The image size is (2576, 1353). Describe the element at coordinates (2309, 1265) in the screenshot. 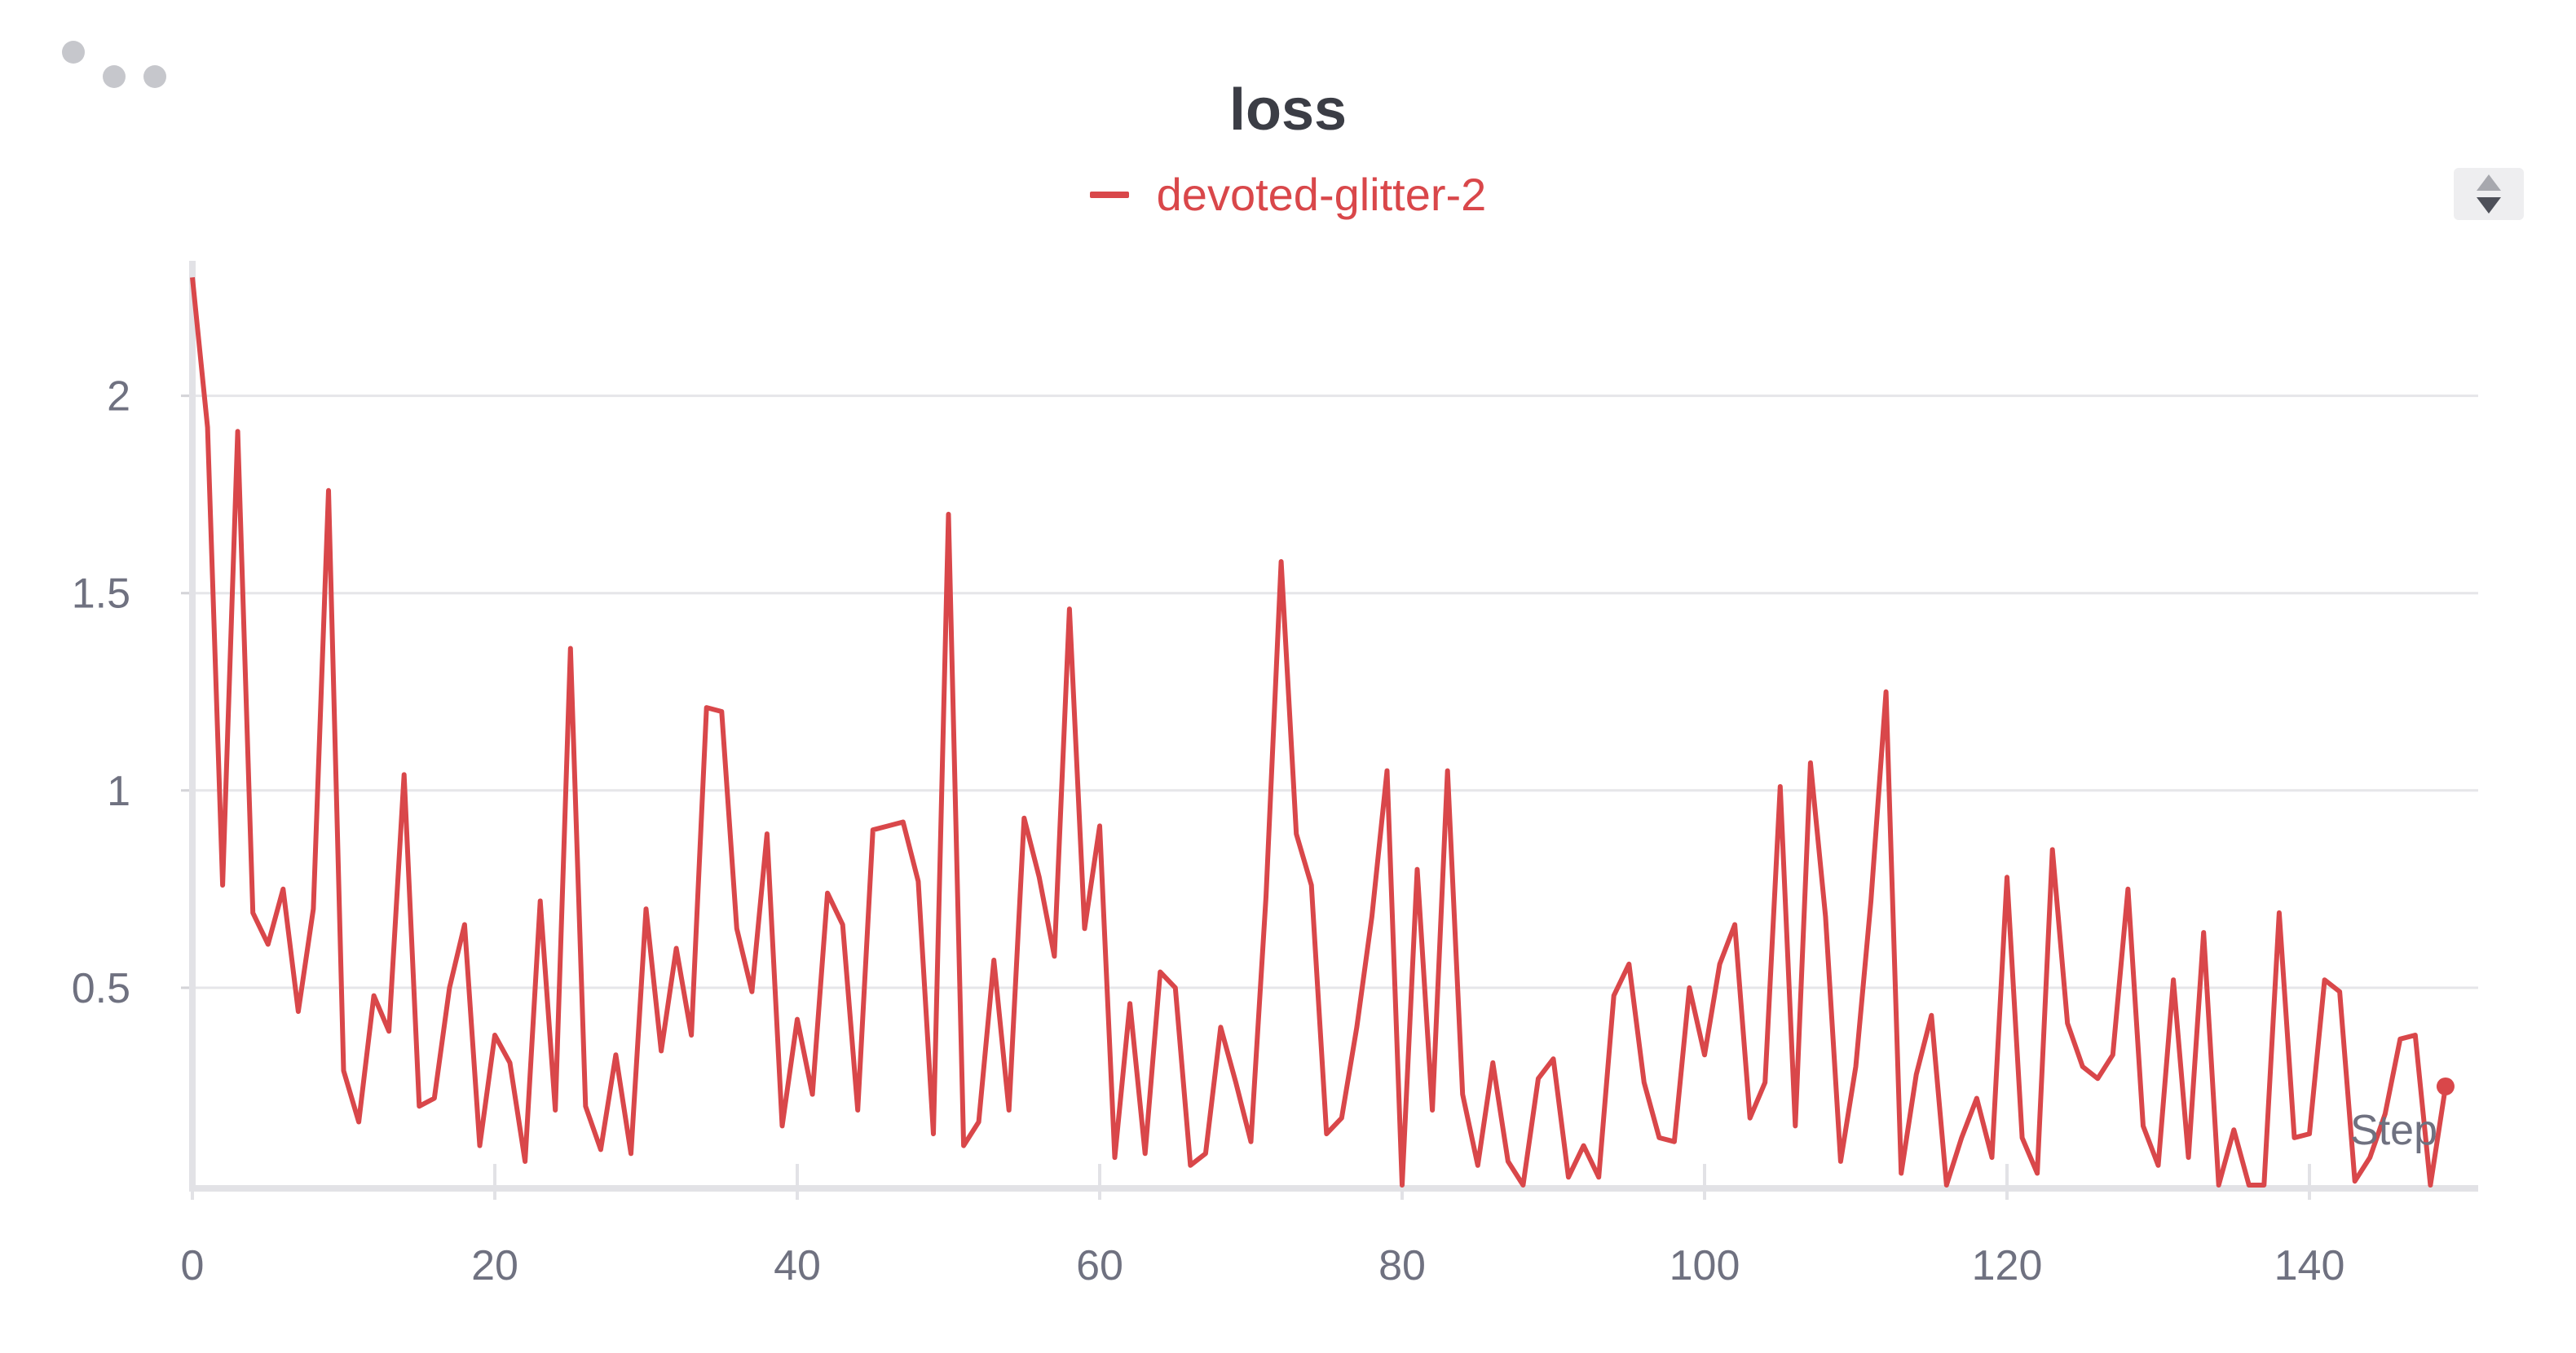

I see `x-tick-label: 140` at that location.